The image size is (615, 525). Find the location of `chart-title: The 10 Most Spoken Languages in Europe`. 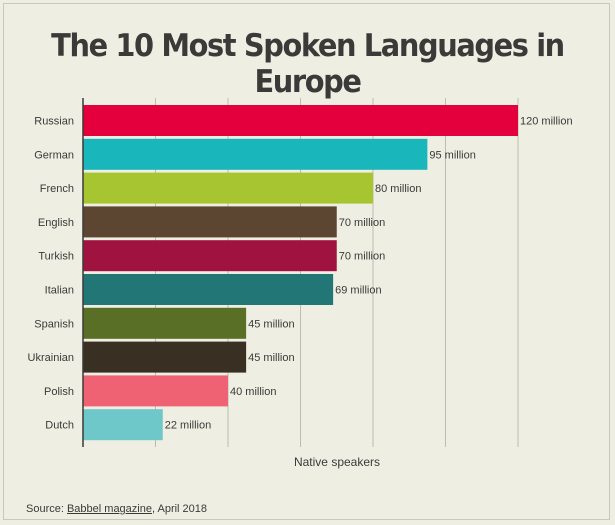

chart-title: The 10 Most Spoken Languages in Europe is located at coordinates (308, 64).